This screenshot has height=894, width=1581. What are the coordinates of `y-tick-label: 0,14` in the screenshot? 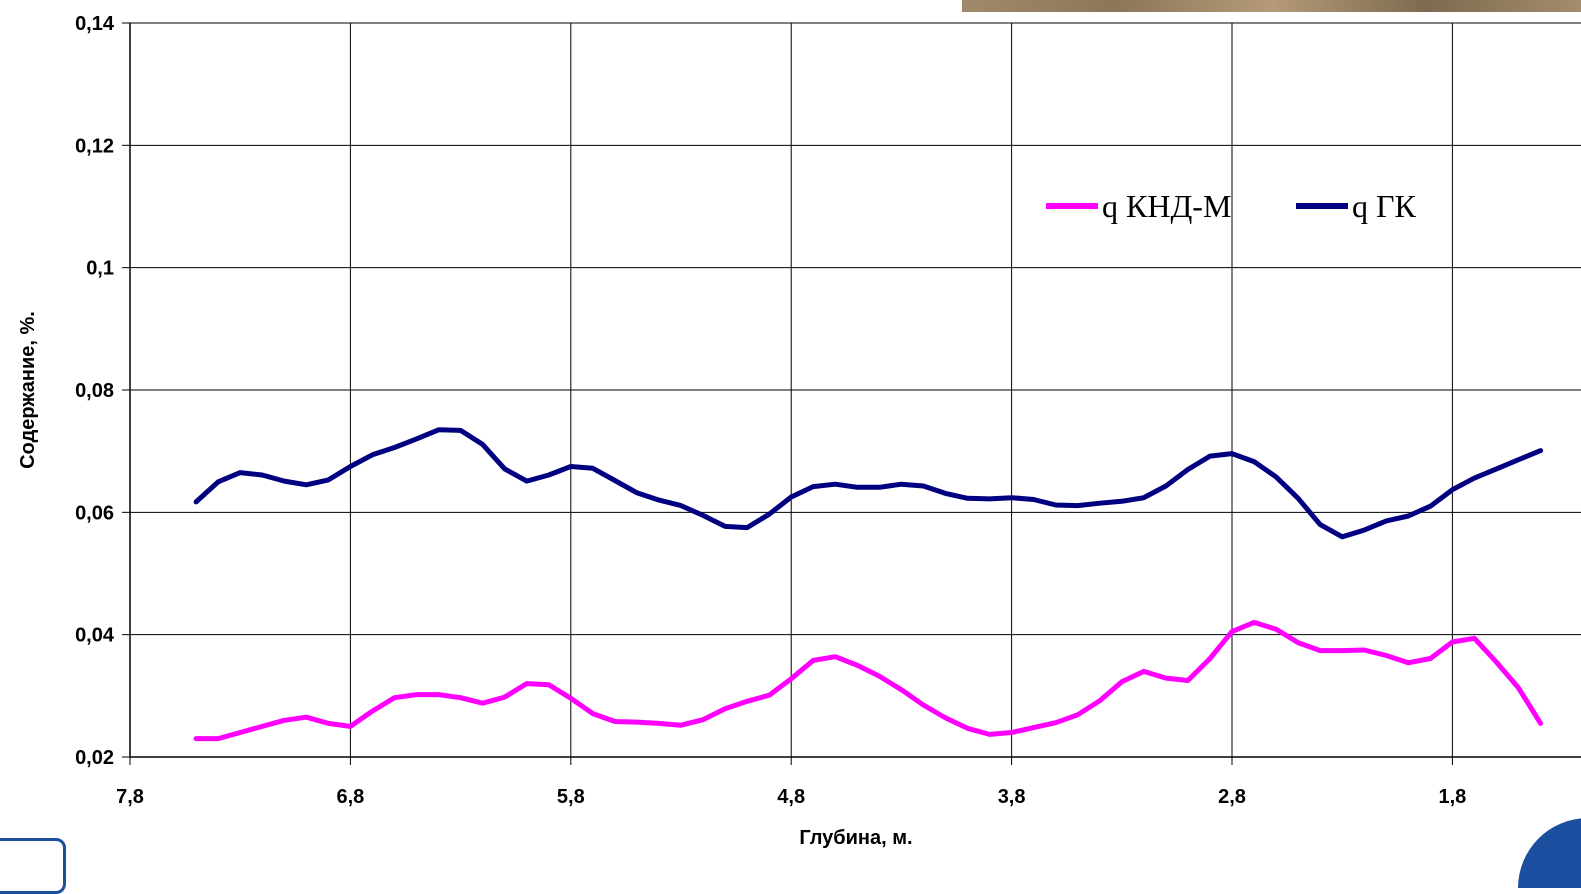 It's located at (95, 24).